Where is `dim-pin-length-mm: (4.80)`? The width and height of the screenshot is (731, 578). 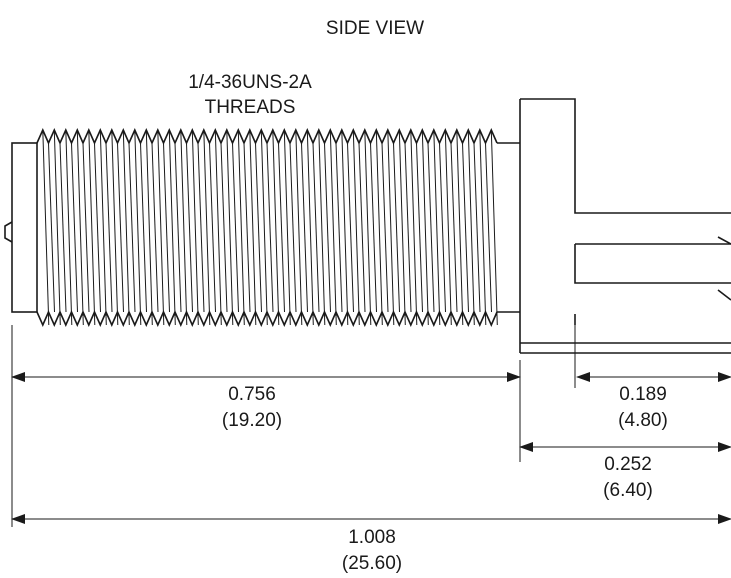 dim-pin-length-mm: (4.80) is located at coordinates (643, 420).